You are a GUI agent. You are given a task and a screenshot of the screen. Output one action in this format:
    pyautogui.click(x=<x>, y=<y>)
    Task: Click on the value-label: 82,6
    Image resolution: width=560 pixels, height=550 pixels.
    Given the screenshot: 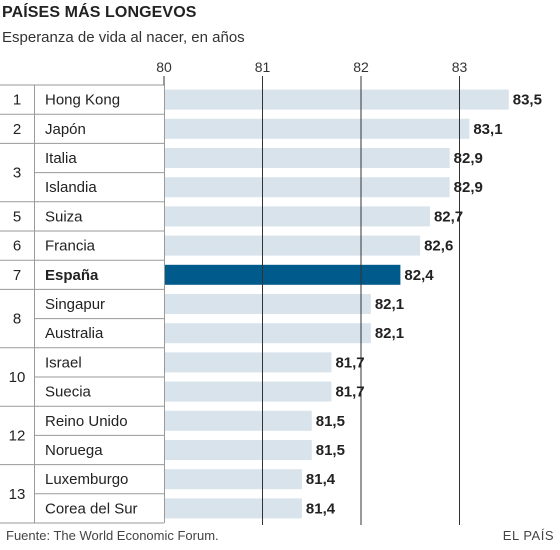 What is the action you would take?
    pyautogui.click(x=438, y=246)
    